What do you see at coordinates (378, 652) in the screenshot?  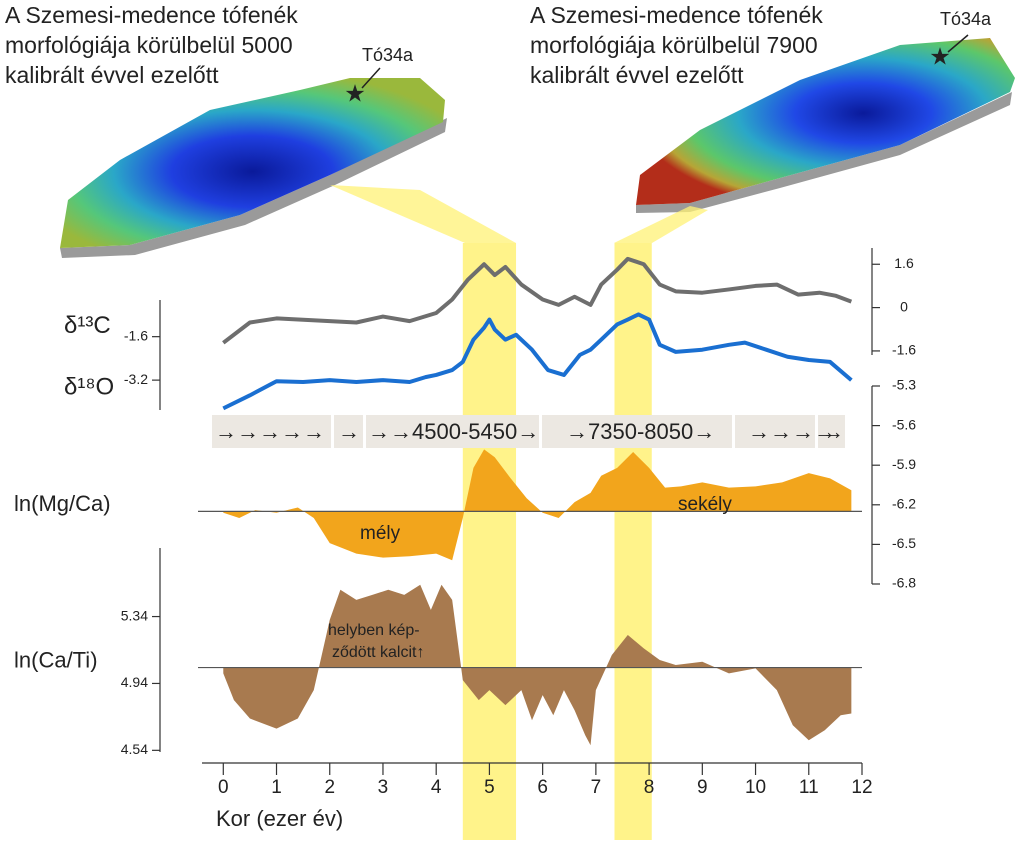 I see `annotation: ződött kalcit↑` at bounding box center [378, 652].